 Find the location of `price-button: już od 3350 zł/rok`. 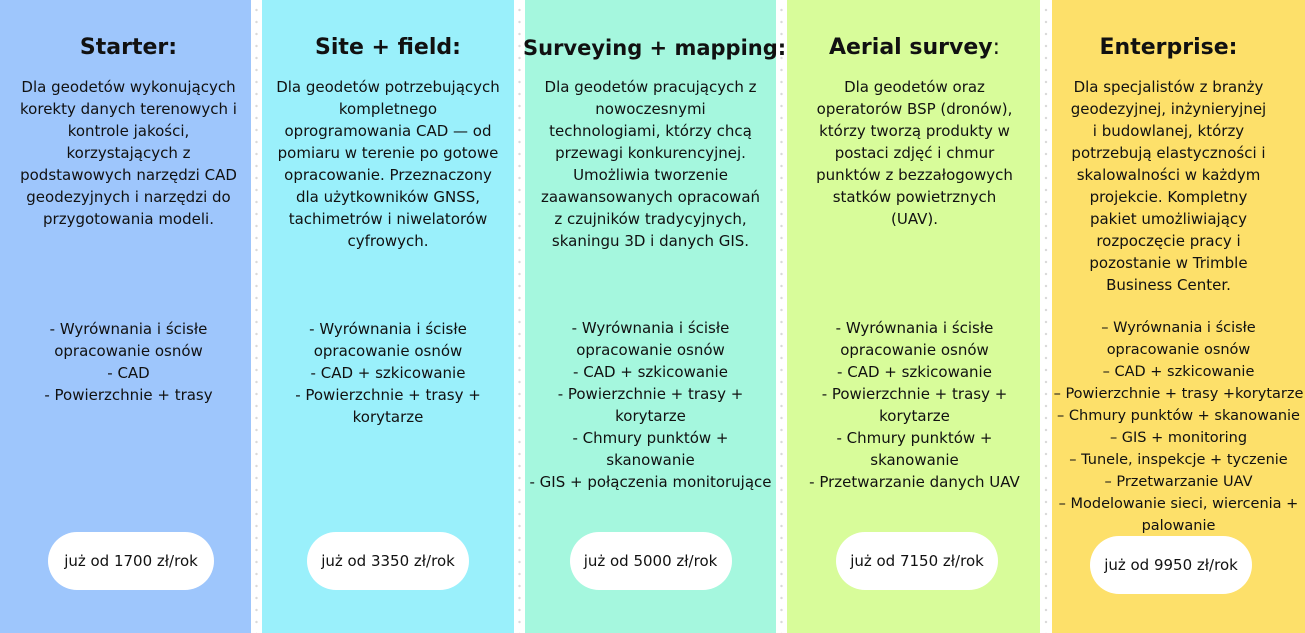

price-button: już od 3350 zł/rok is located at coordinates (388, 561).